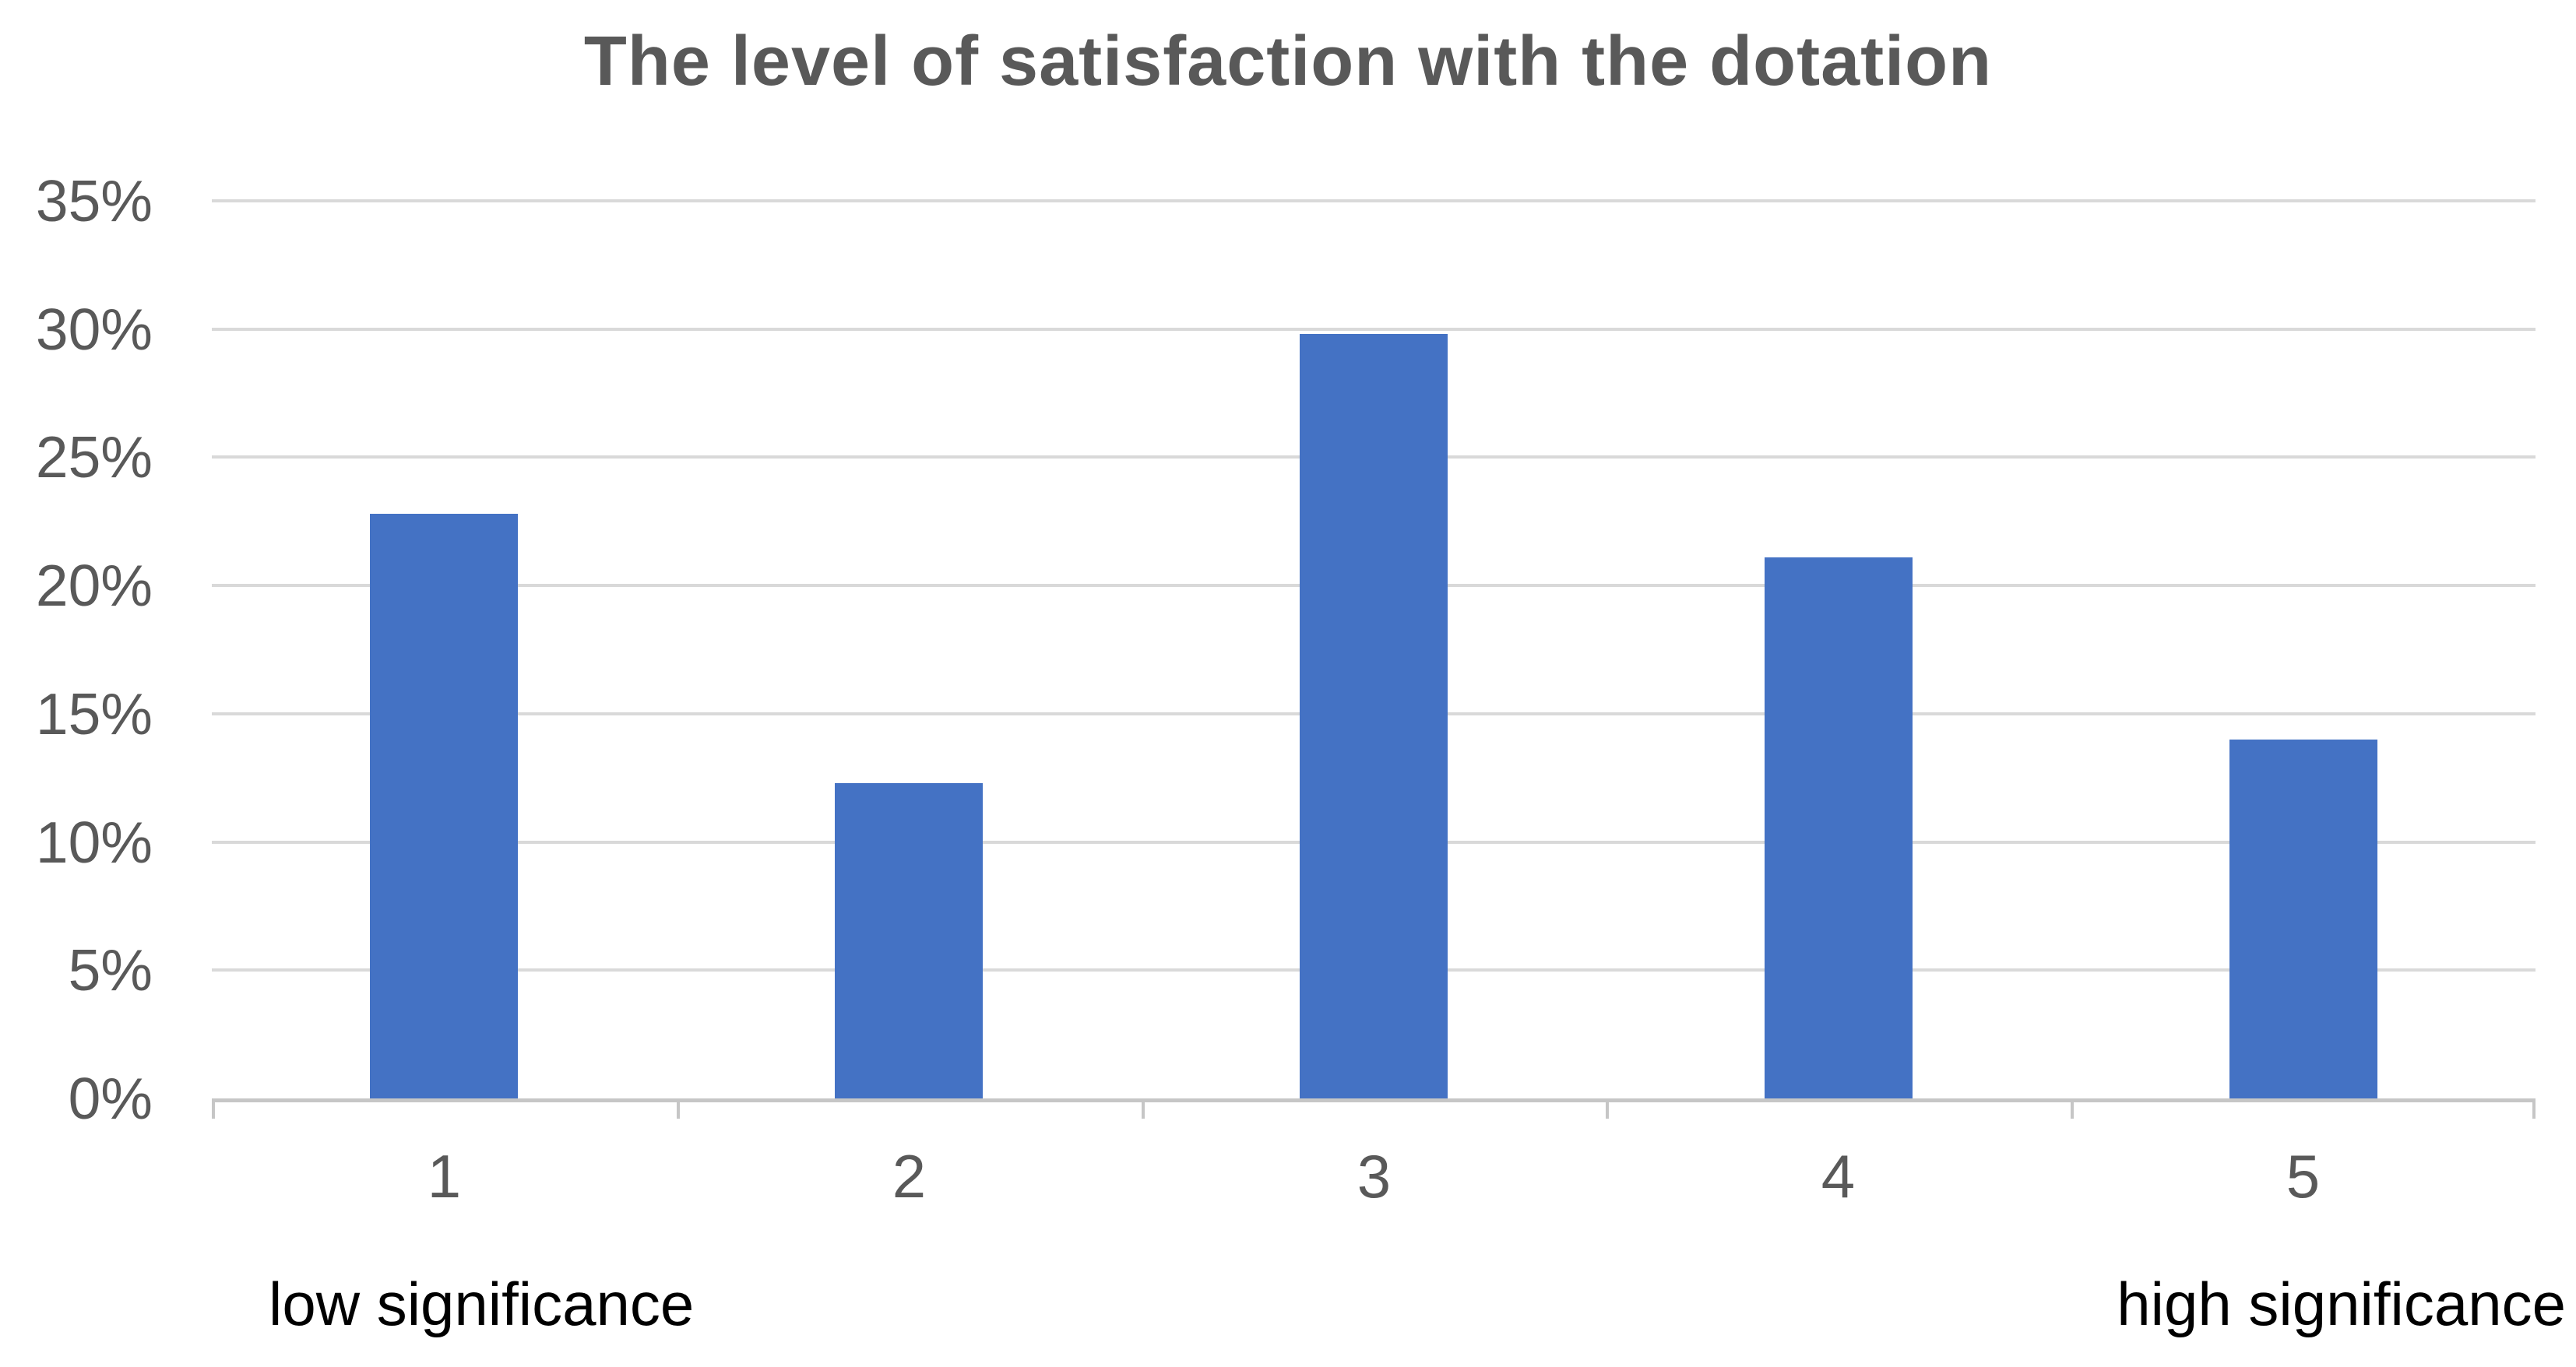 The image size is (2576, 1367). Describe the element at coordinates (94, 457) in the screenshot. I see `y-tick-label: 25%` at that location.